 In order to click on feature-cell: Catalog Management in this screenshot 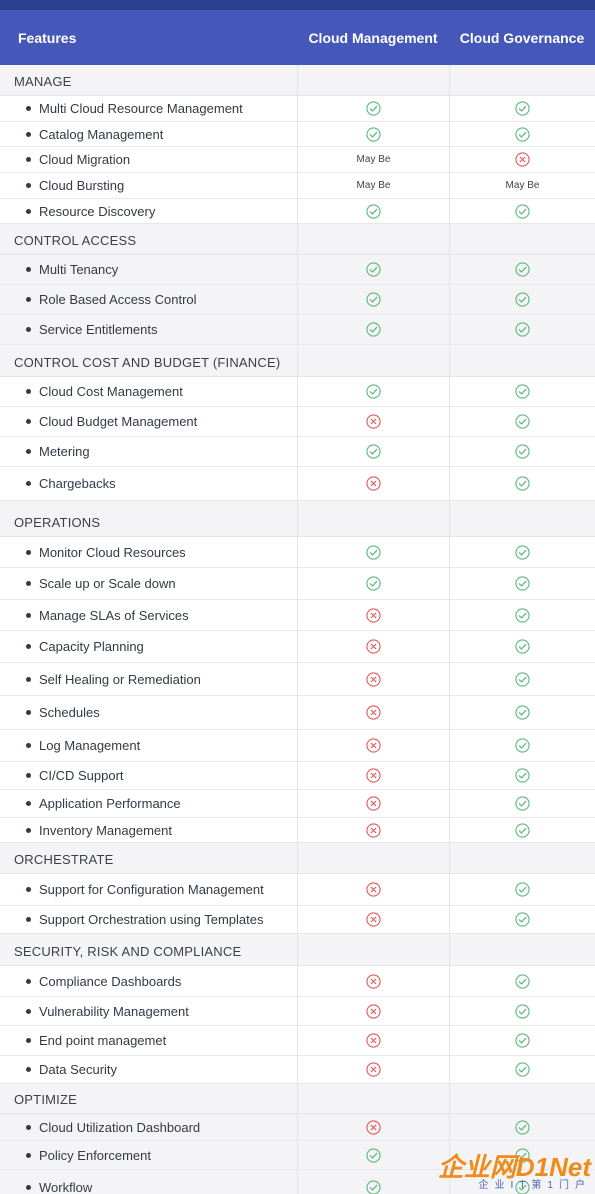, I will do `click(148, 134)`.